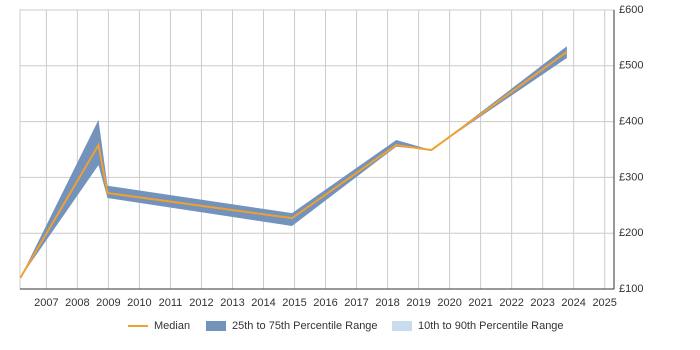 The height and width of the screenshot is (350, 700). I want to click on x-tick-label: 2014, so click(263, 303).